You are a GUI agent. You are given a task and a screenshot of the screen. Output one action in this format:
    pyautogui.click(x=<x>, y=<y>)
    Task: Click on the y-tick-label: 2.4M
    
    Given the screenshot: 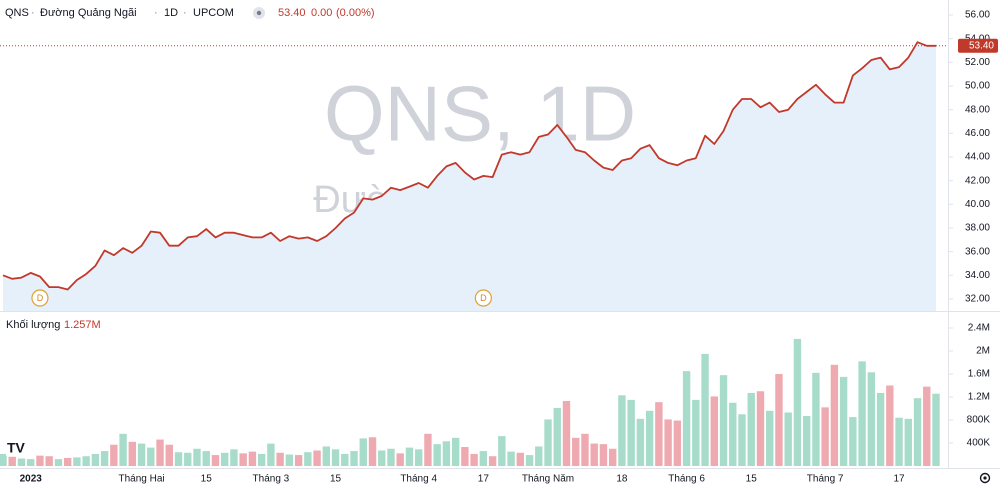 What is the action you would take?
    pyautogui.click(x=979, y=328)
    